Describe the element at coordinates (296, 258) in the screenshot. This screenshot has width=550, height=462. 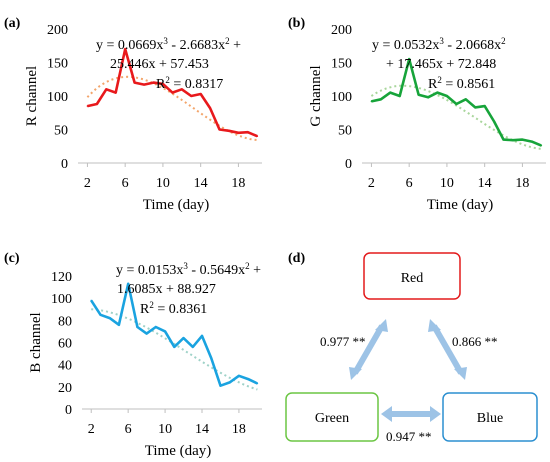
I see `panel-label-d: (d)` at that location.